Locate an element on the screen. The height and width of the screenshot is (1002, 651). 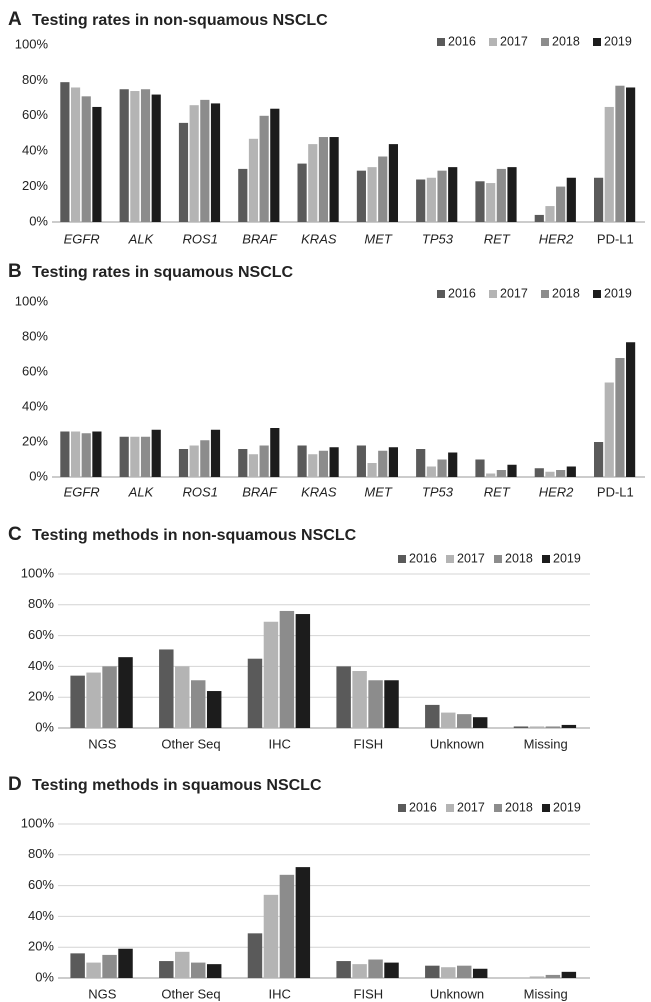
x-tick-label: KRAS is located at coordinates (319, 238).